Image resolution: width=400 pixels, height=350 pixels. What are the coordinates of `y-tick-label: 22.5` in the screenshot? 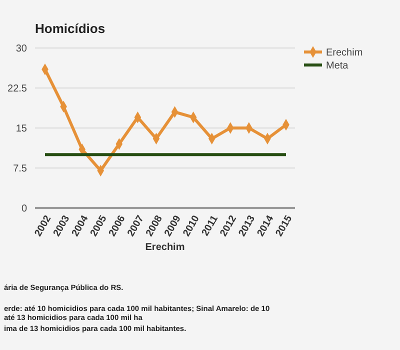 It's located at (18, 89).